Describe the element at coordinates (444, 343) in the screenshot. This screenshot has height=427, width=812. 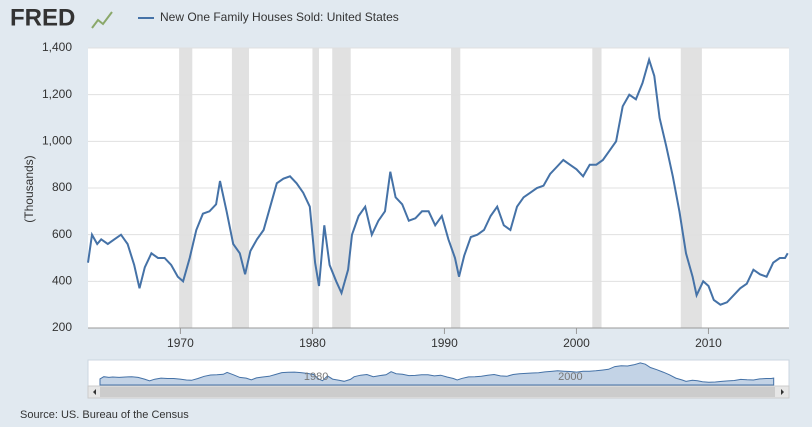
I see `x-tick-label: 1990` at that location.